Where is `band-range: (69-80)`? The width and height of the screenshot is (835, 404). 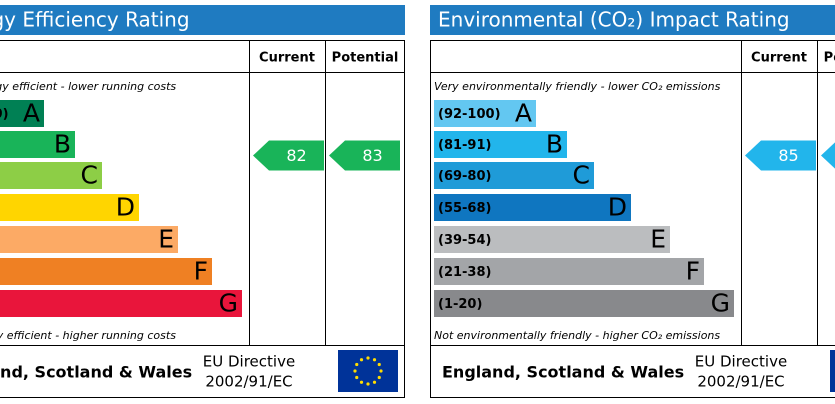 band-range: (69-80) is located at coordinates (464, 176).